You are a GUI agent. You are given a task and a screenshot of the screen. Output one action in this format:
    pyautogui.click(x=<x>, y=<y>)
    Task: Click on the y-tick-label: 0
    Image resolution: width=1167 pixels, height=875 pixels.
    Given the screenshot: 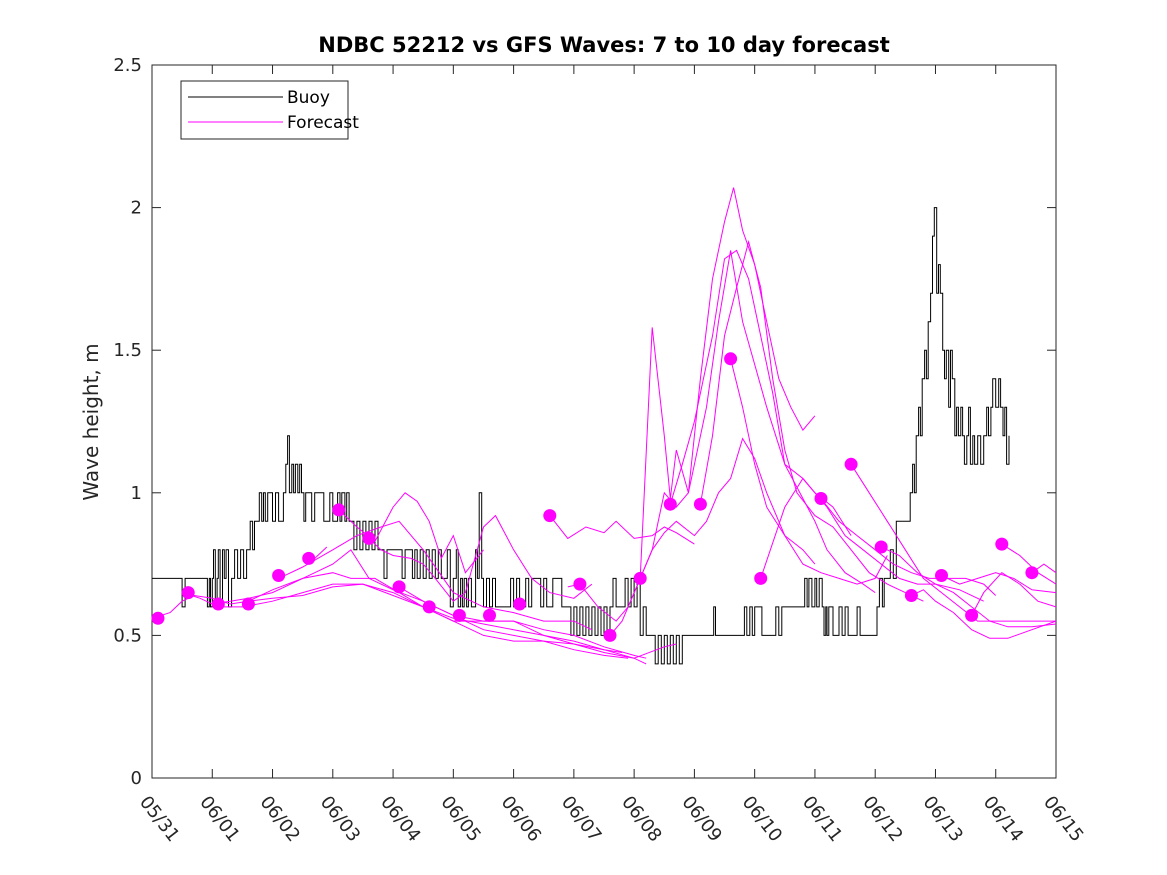 What is the action you would take?
    pyautogui.click(x=136, y=778)
    